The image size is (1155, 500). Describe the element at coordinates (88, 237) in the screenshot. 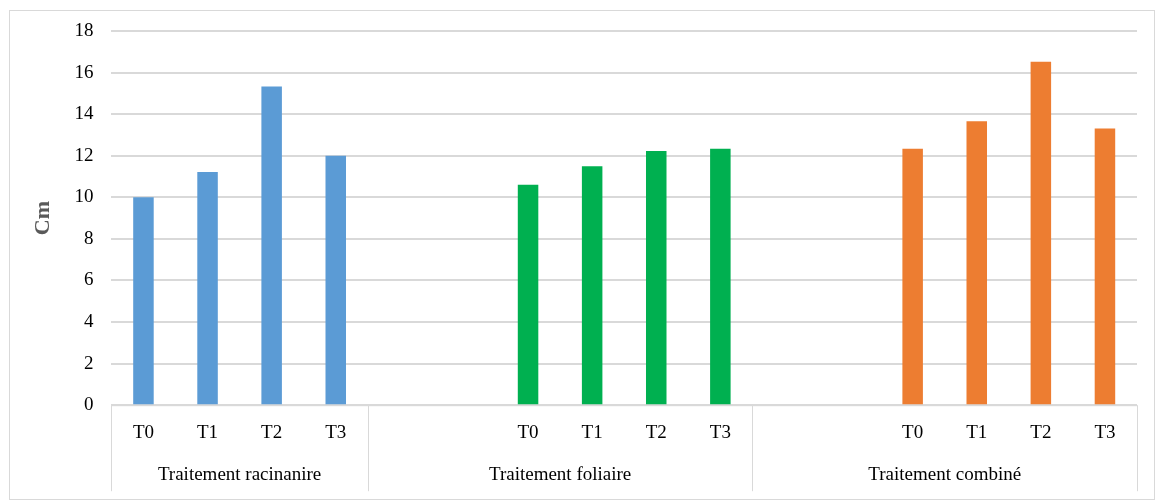

I see `y-tick-label: 8` at that location.